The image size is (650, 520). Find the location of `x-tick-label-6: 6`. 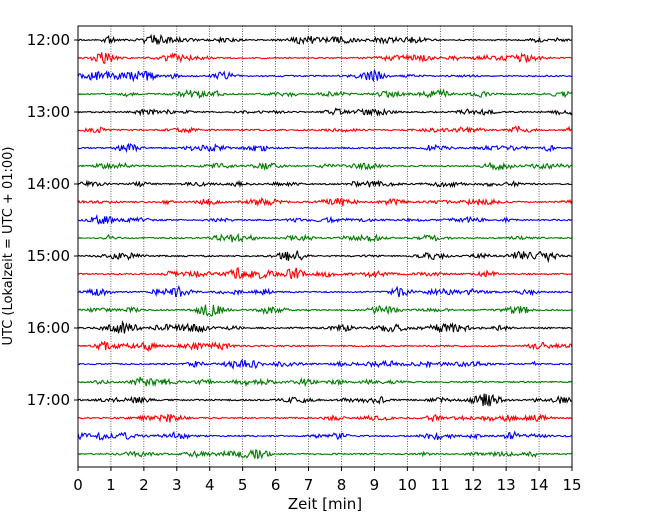

x-tick-label-6: 6 is located at coordinates (276, 485).